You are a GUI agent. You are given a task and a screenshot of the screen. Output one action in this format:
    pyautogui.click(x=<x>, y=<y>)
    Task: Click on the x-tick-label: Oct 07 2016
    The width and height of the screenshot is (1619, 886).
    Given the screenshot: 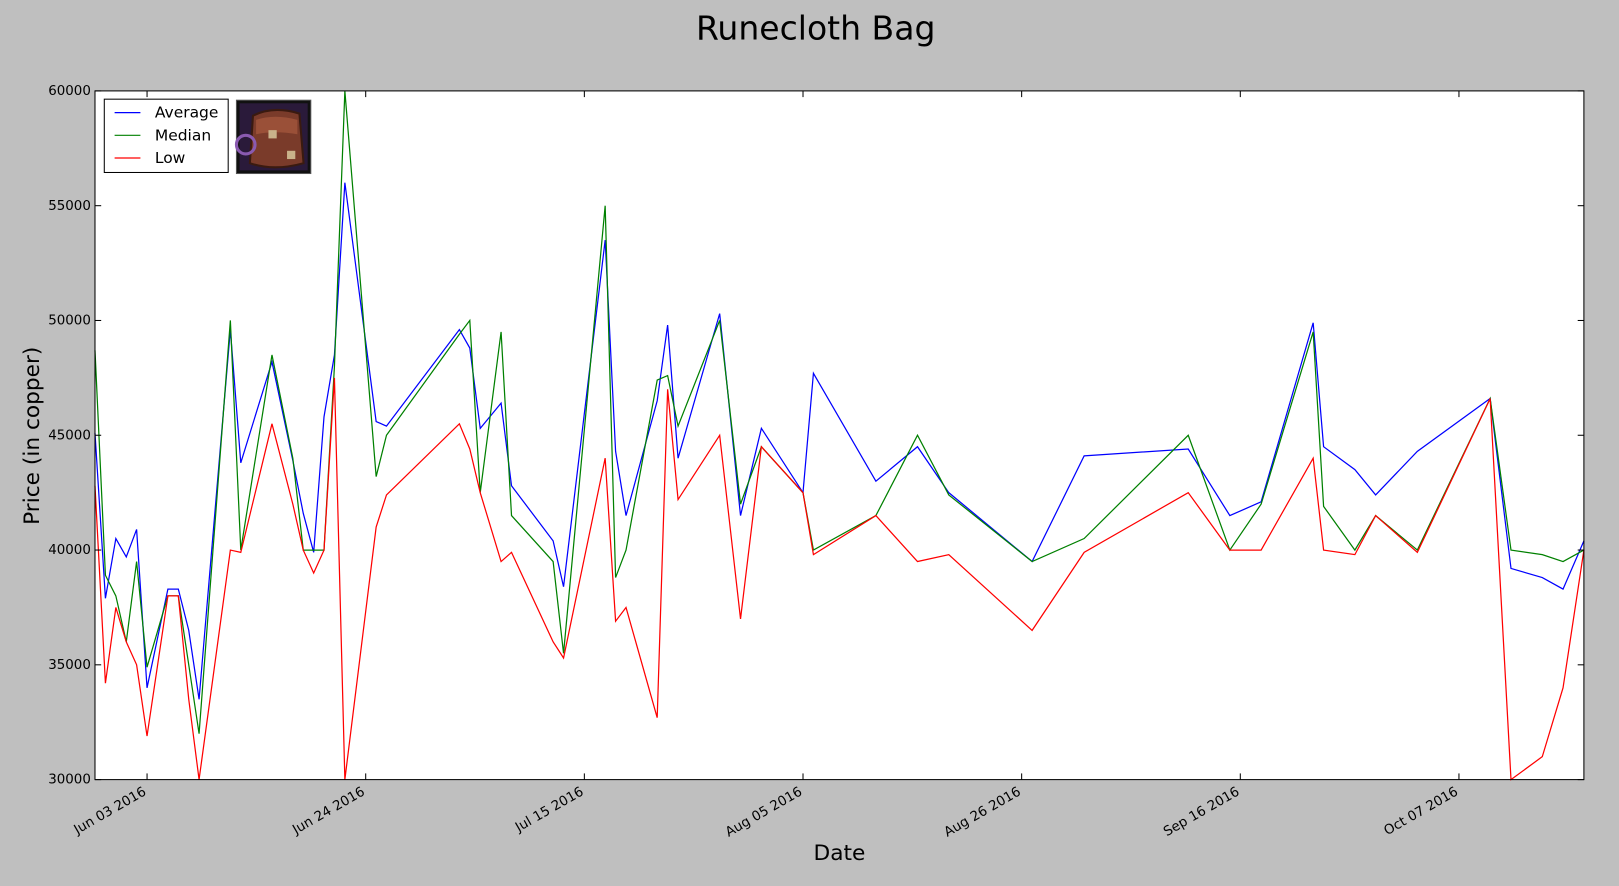 What is the action you would take?
    pyautogui.click(x=1421, y=812)
    